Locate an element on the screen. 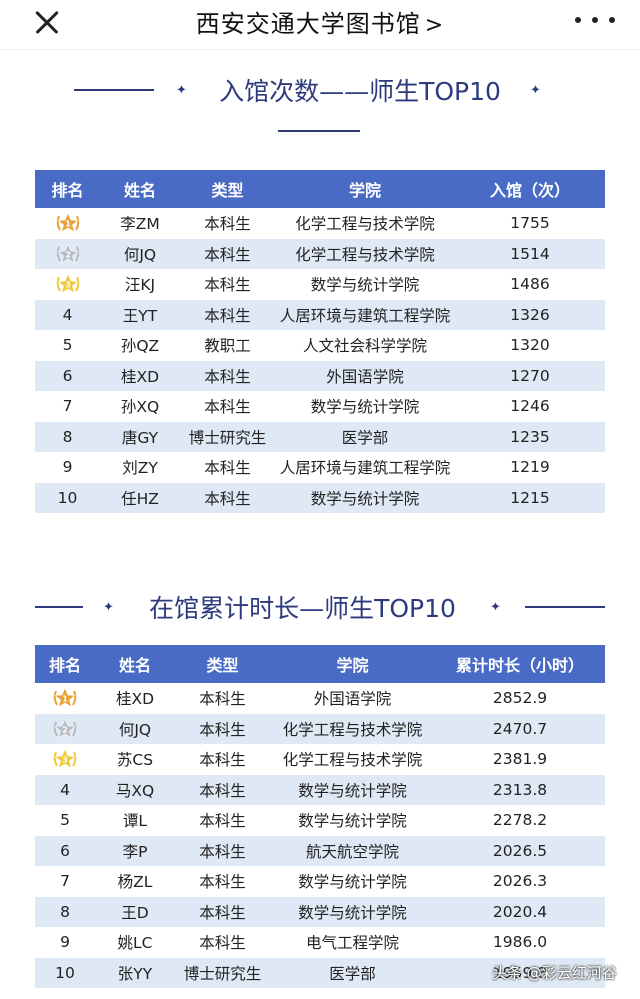 This screenshot has width=640, height=999. table-row: 5 孙QZ 教职工 人文社会科学学院 1320 is located at coordinates (320, 345).